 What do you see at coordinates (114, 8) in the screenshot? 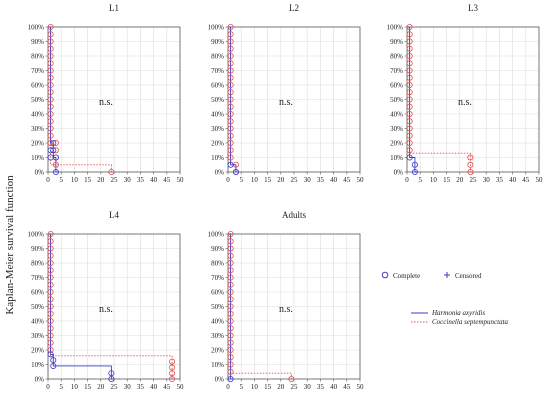
I see `panel-title: L1` at bounding box center [114, 8].